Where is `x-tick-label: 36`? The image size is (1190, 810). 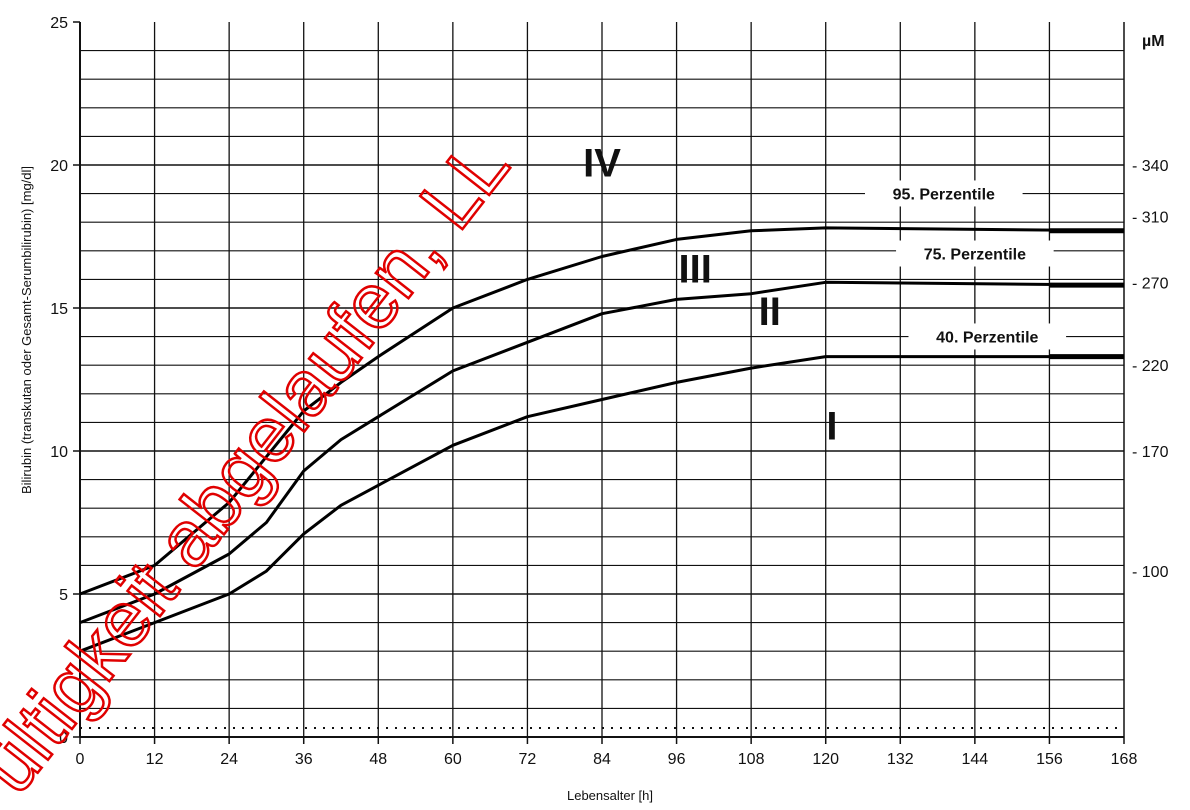 x-tick-label: 36 is located at coordinates (304, 759).